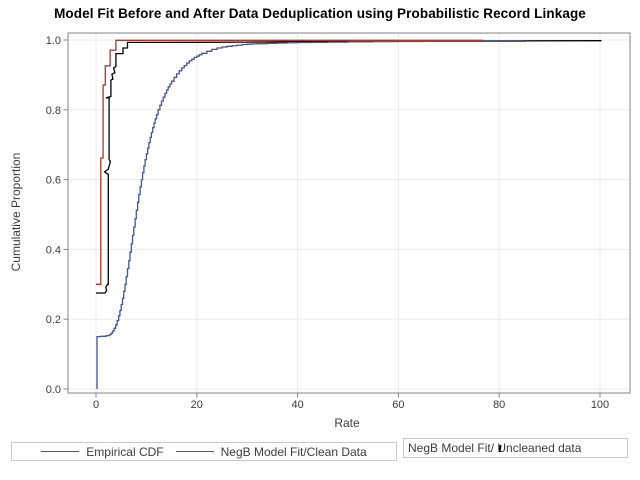 This screenshot has width=640, height=480. What do you see at coordinates (495, 448) in the screenshot?
I see `legend-label-uncleaned-fit: NegB Model Fit/ Uncleaned data` at bounding box center [495, 448].